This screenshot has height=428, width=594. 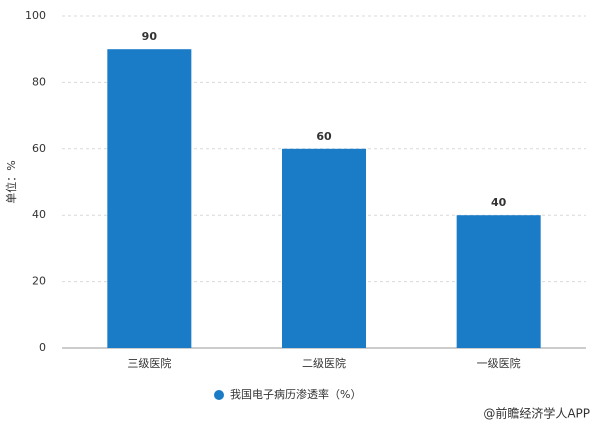 I want to click on y-tick-label: 0, so click(x=42, y=347).